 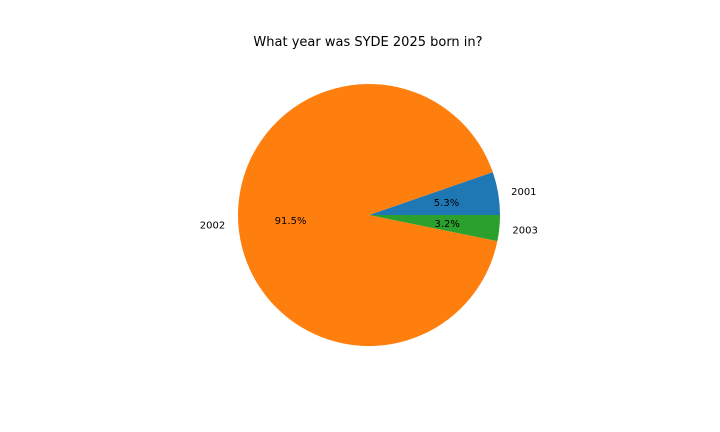 I want to click on slice-label-2001: 2001, so click(x=523, y=192).